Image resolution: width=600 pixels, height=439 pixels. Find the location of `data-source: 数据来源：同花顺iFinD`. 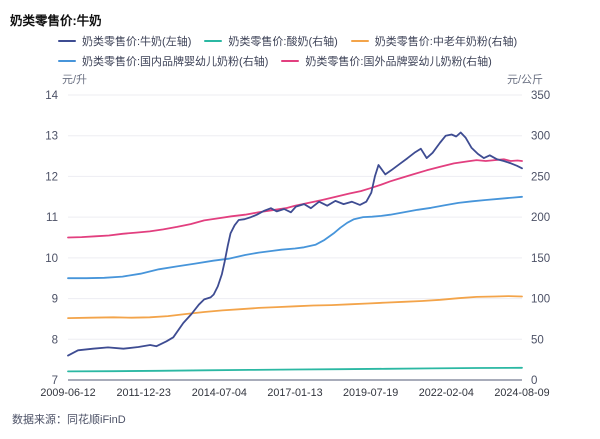

data-source: 数据来源：同花顺iFinD is located at coordinates (69, 420).